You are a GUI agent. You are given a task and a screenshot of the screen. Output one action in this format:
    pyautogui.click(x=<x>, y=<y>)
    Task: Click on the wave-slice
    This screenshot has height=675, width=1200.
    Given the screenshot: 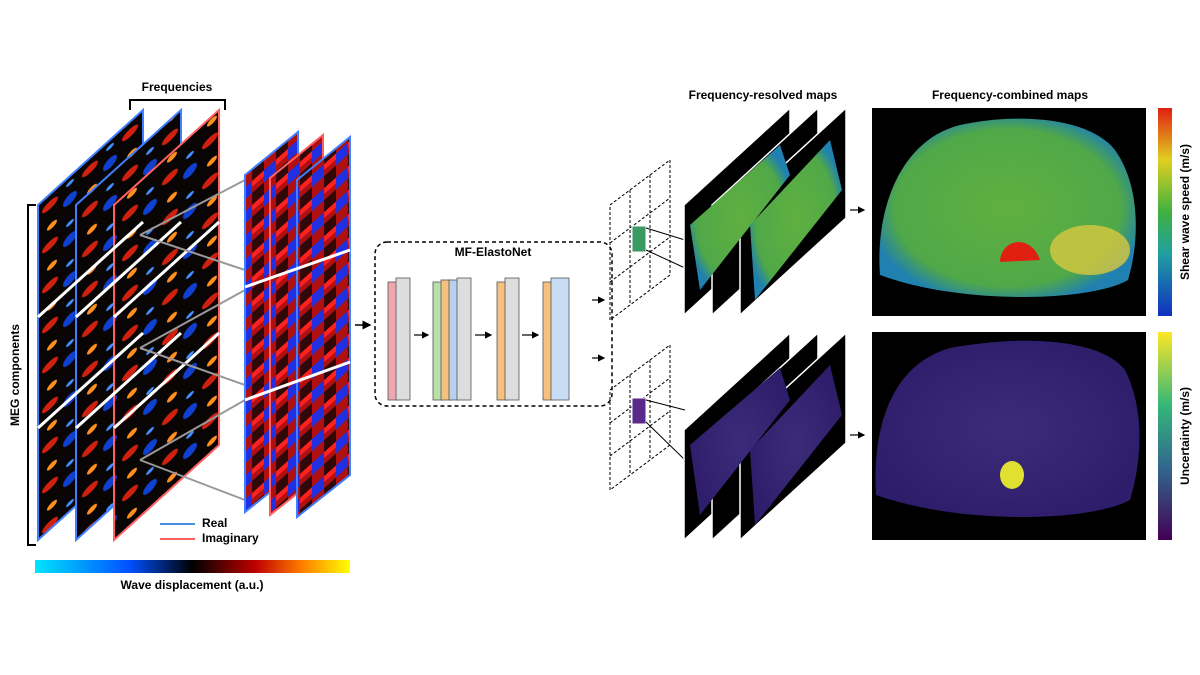 What is the action you would take?
    pyautogui.click(x=166, y=325)
    